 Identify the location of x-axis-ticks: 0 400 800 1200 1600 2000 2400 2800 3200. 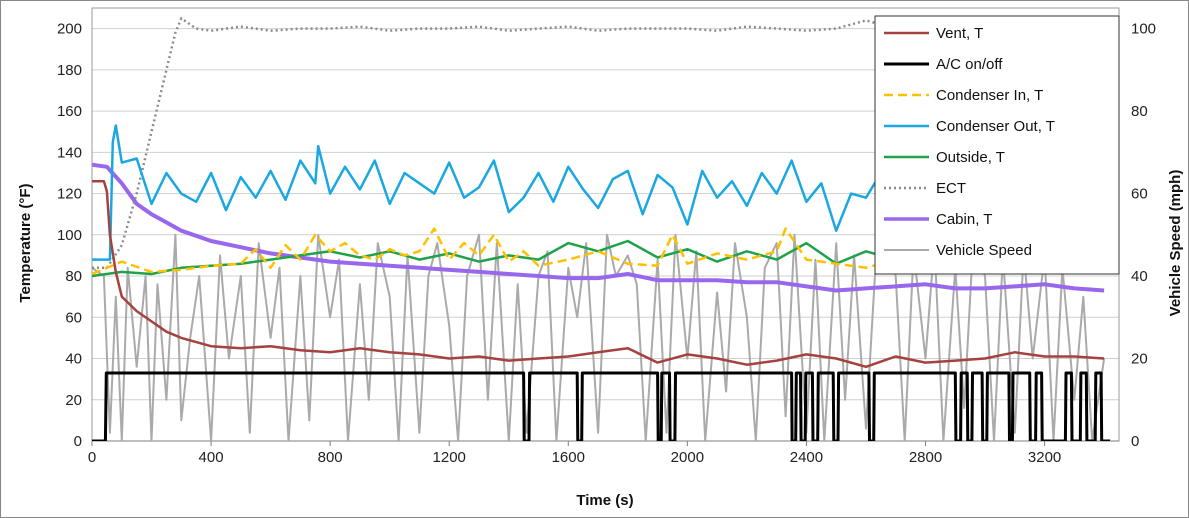
(574, 453).